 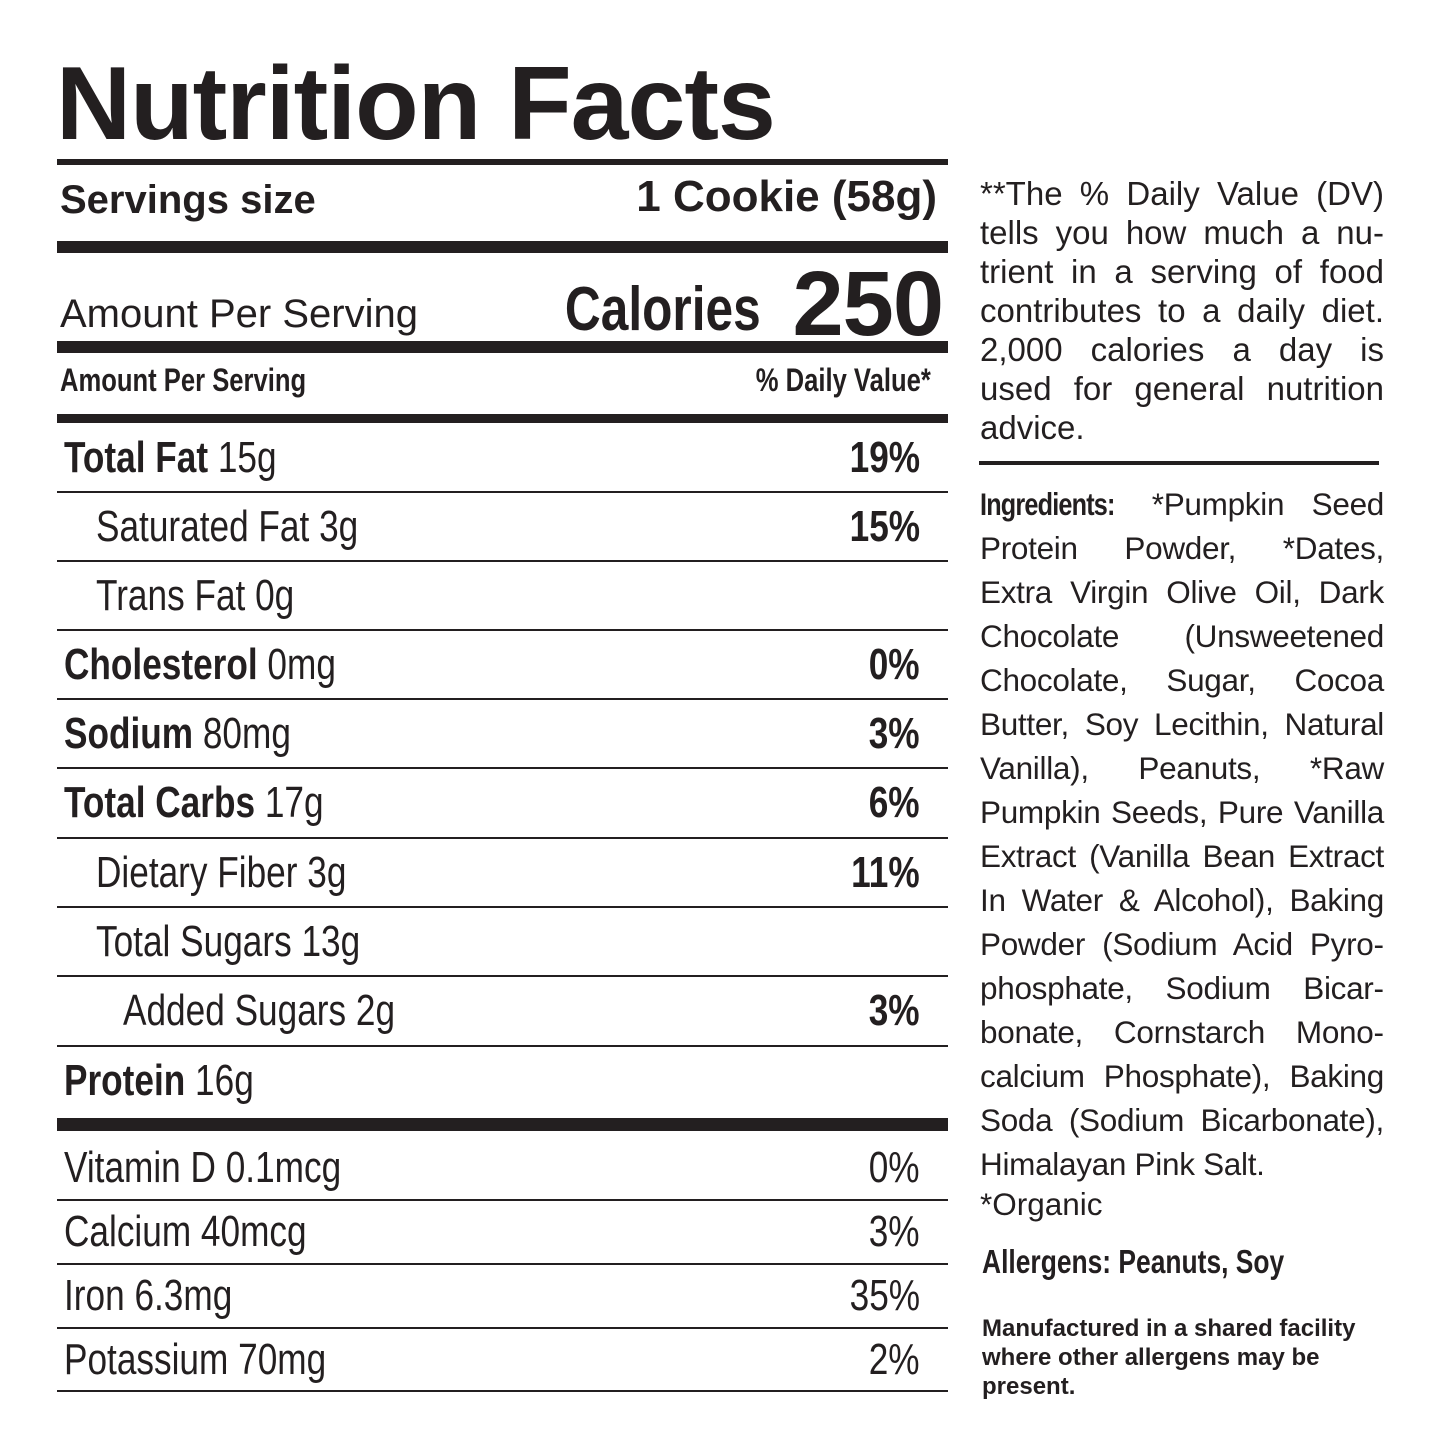 What do you see at coordinates (275, 595) in the screenshot?
I see `nutrient-amount: 0g` at bounding box center [275, 595].